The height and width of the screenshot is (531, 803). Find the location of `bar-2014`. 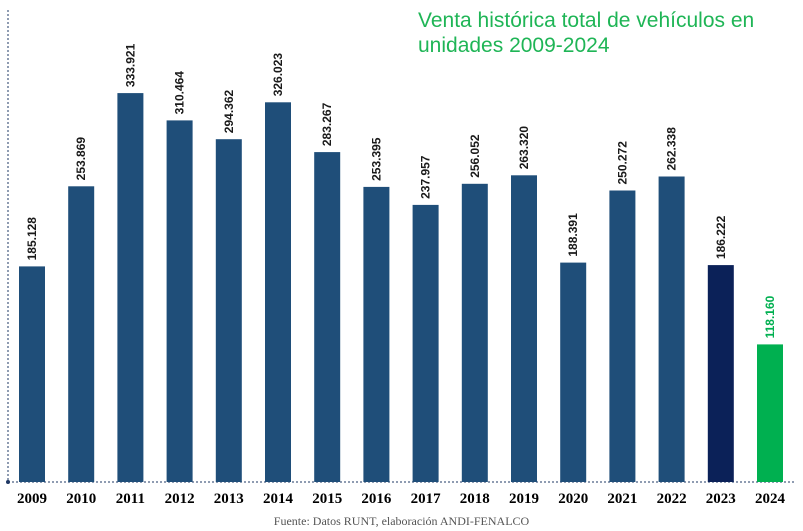

bar-2014 is located at coordinates (278, 292).